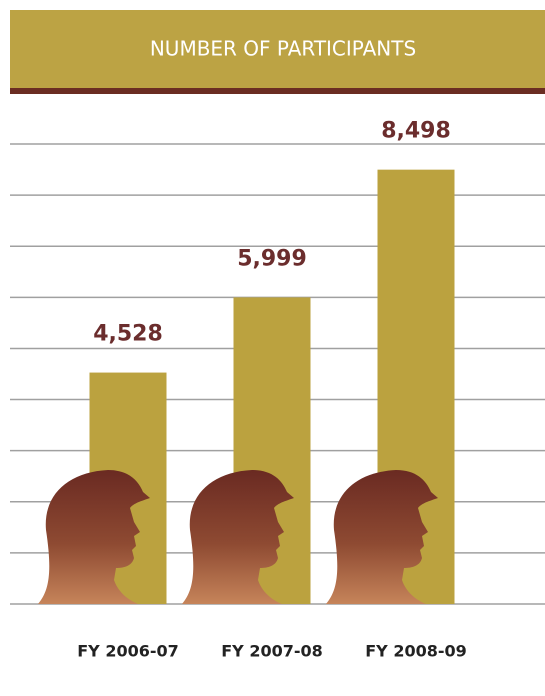 The image size is (545, 696). I want to click on value-label: 4,528, so click(128, 334).